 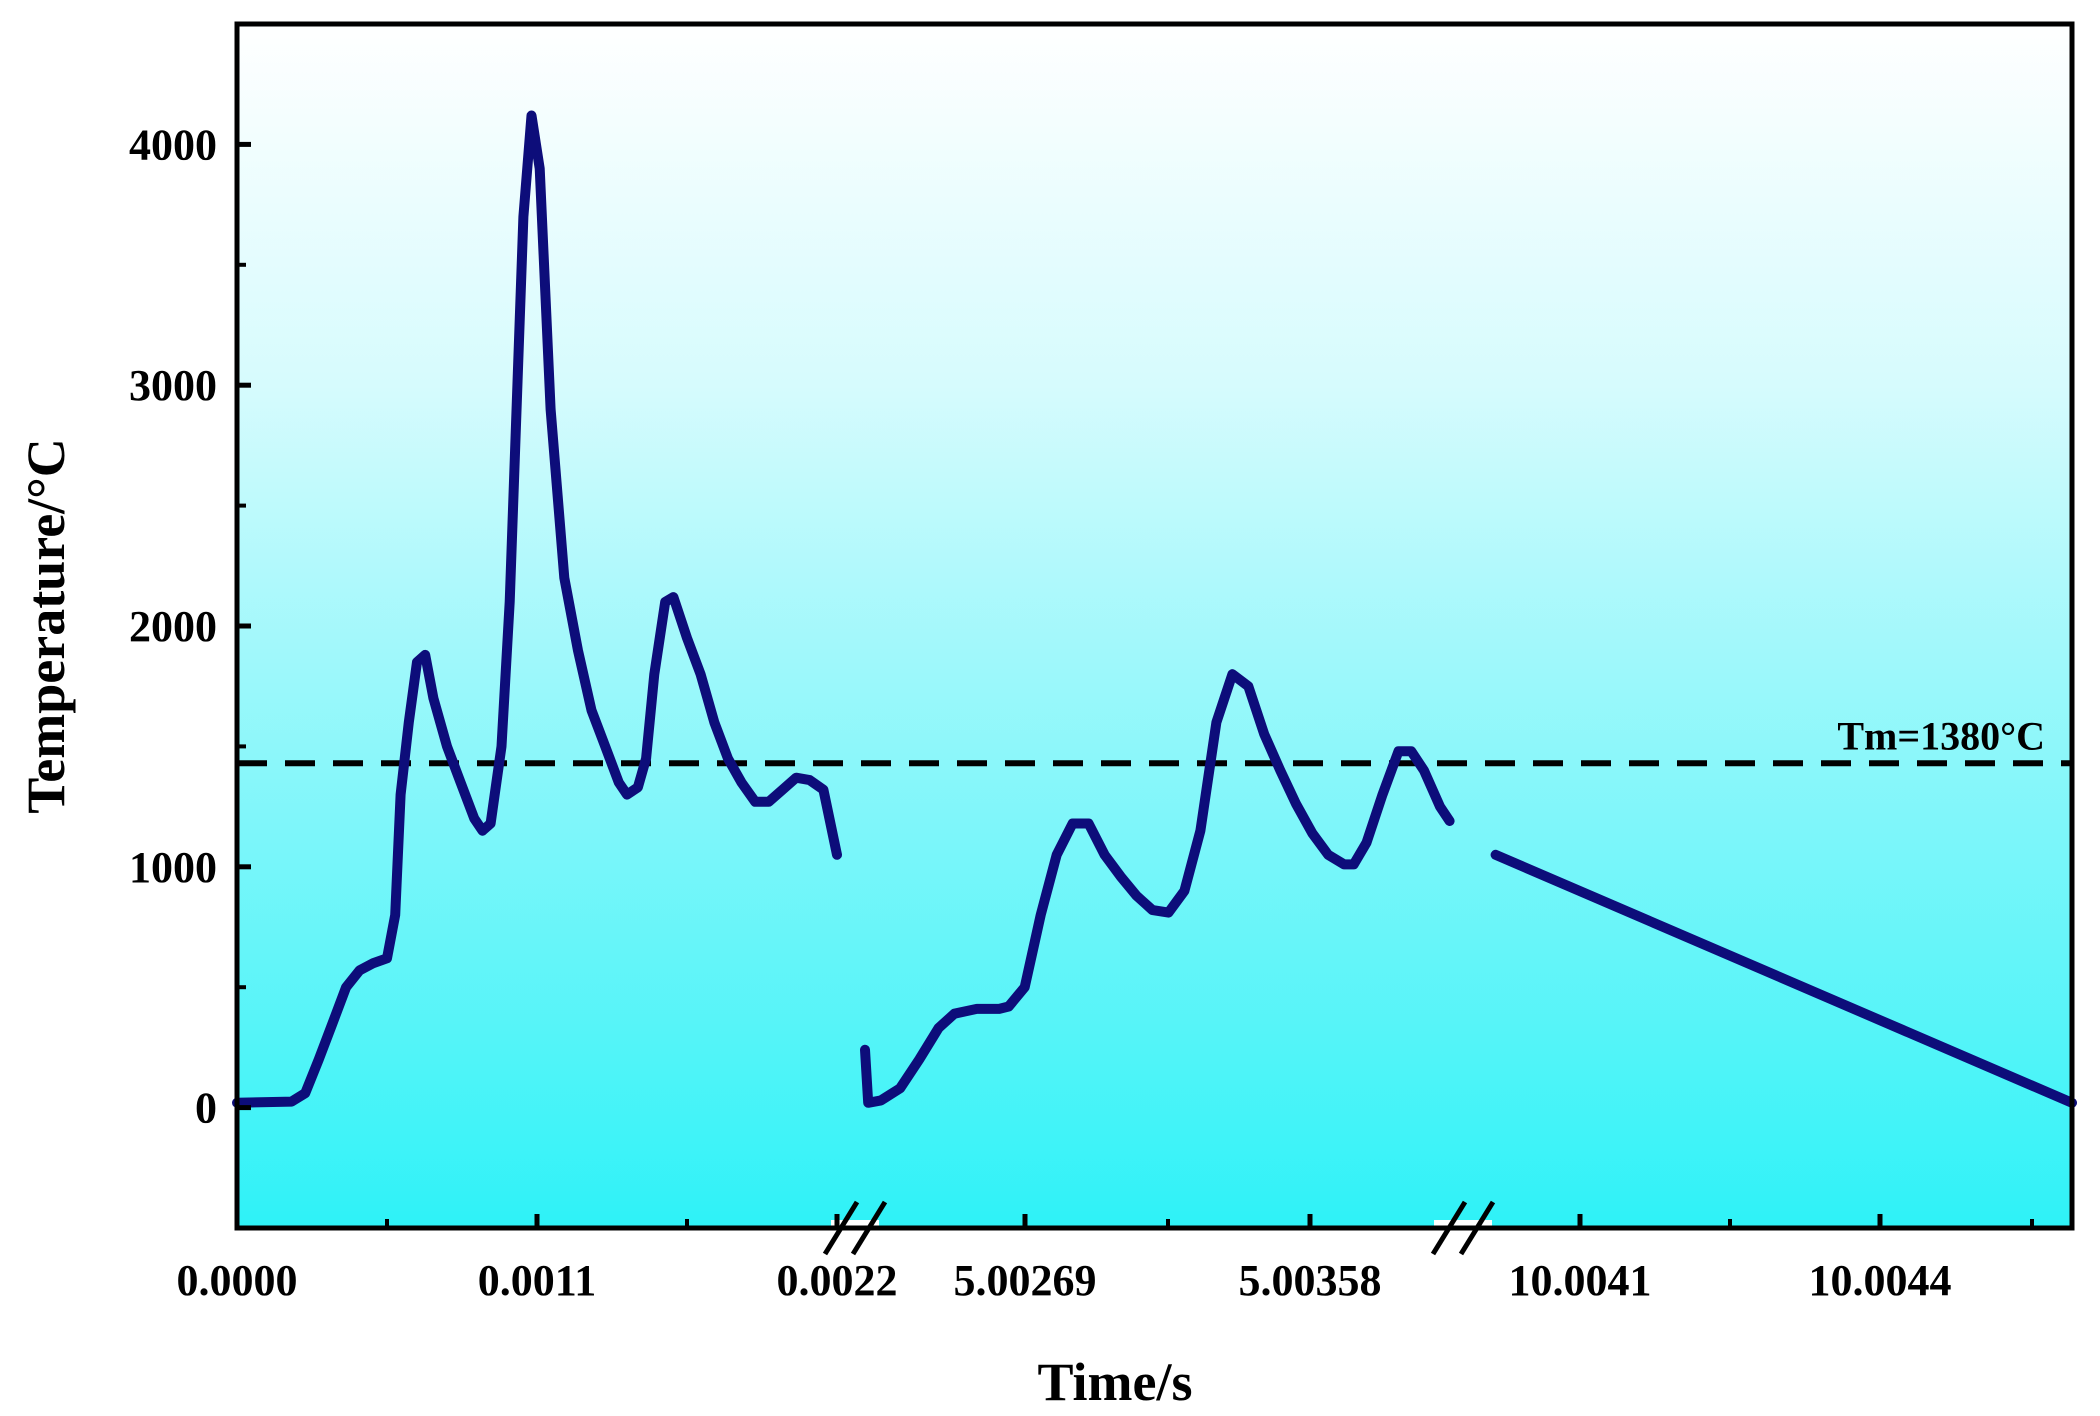 I want to click on x-tick-label: 5.00269, so click(x=1025, y=1280).